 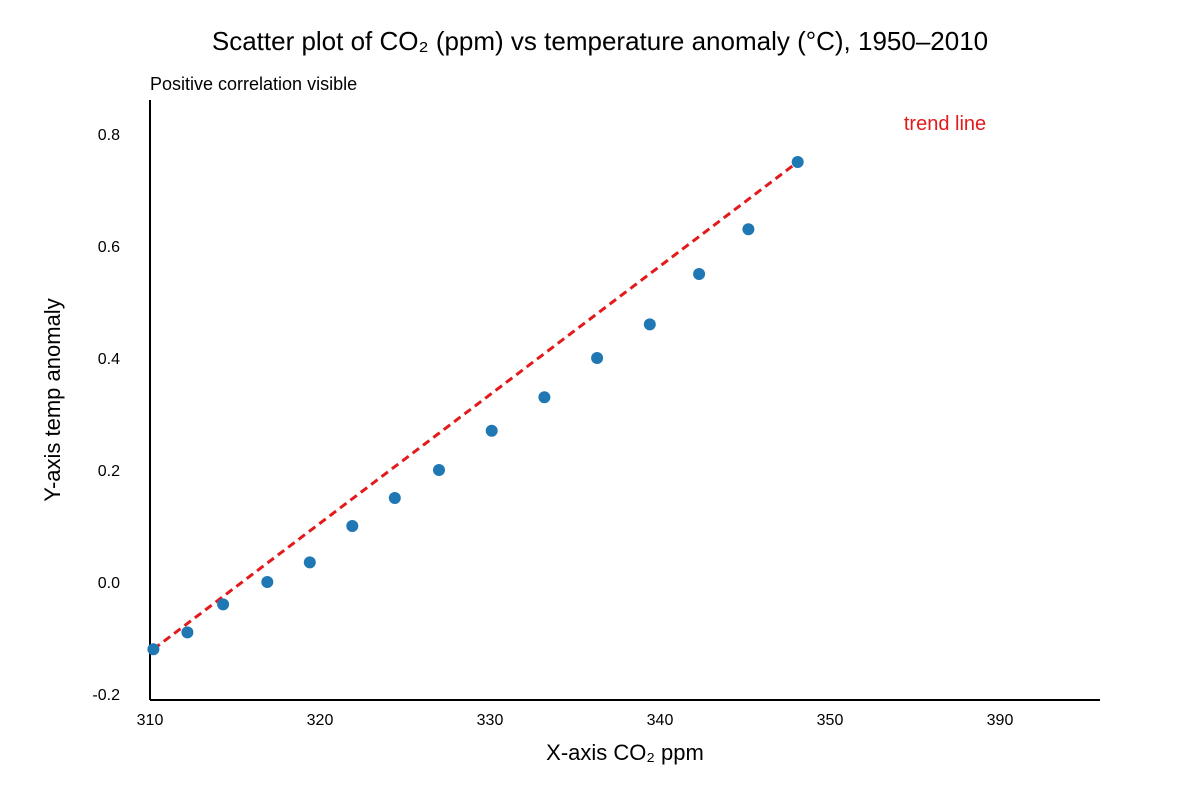 I want to click on x-tick-label: 320, so click(x=320, y=720).